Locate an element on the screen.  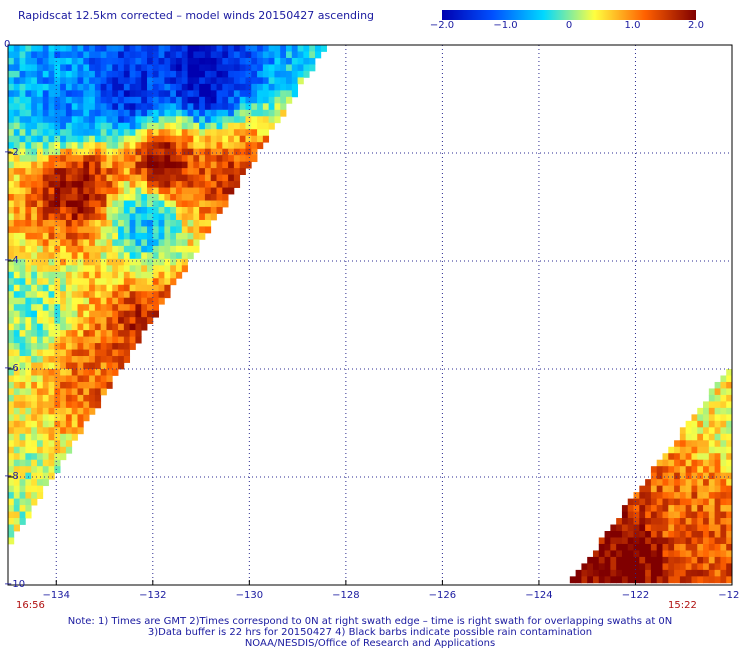
y-tick-label: −2 is located at coordinates (11, 152).